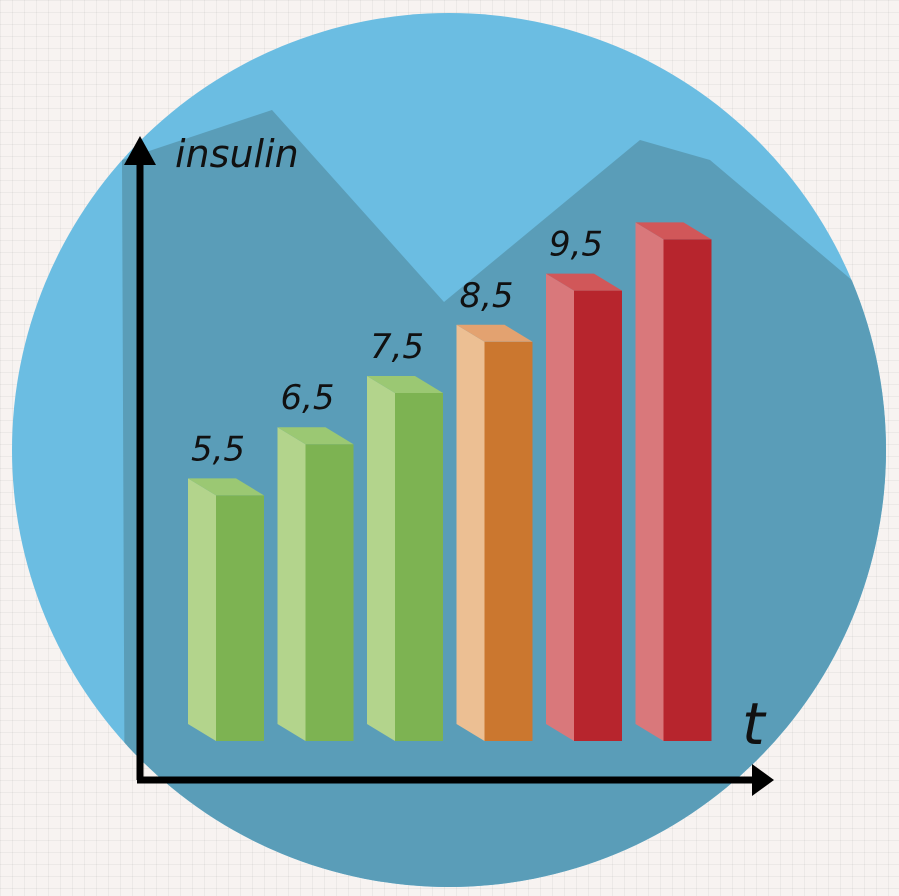 Image resolution: width=899 pixels, height=896 pixels. Describe the element at coordinates (486, 296) in the screenshot. I see `bar-4-value-label: 8,5` at that location.